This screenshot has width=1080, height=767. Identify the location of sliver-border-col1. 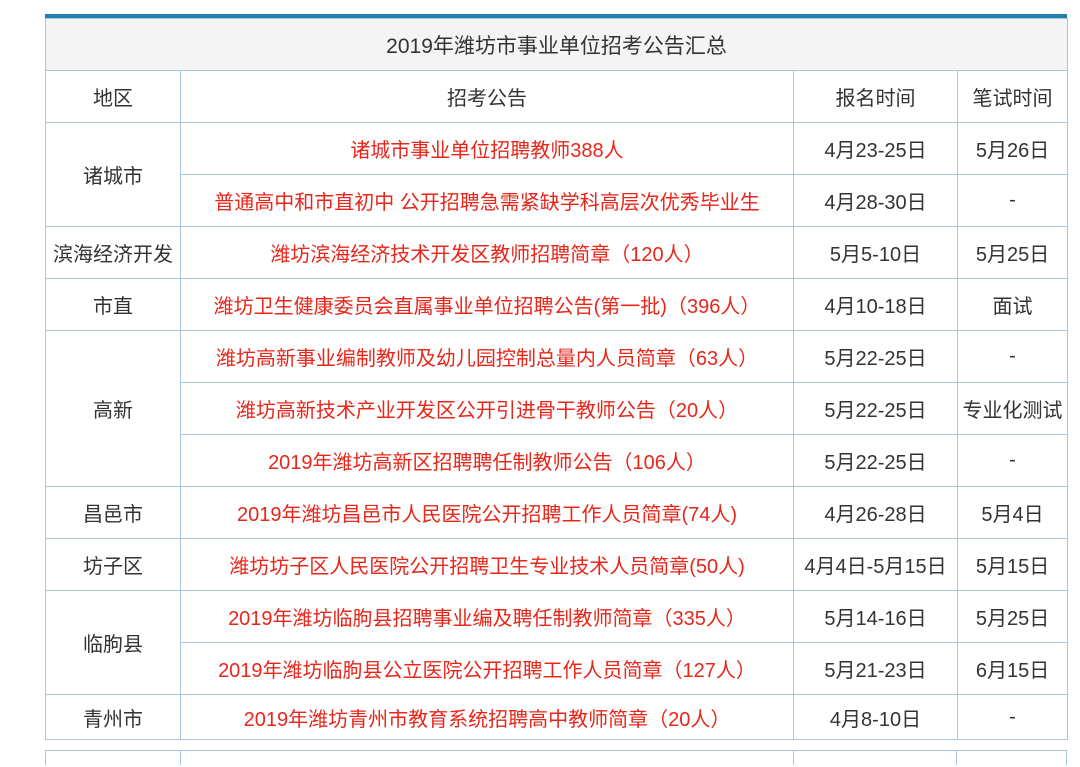
(180, 758).